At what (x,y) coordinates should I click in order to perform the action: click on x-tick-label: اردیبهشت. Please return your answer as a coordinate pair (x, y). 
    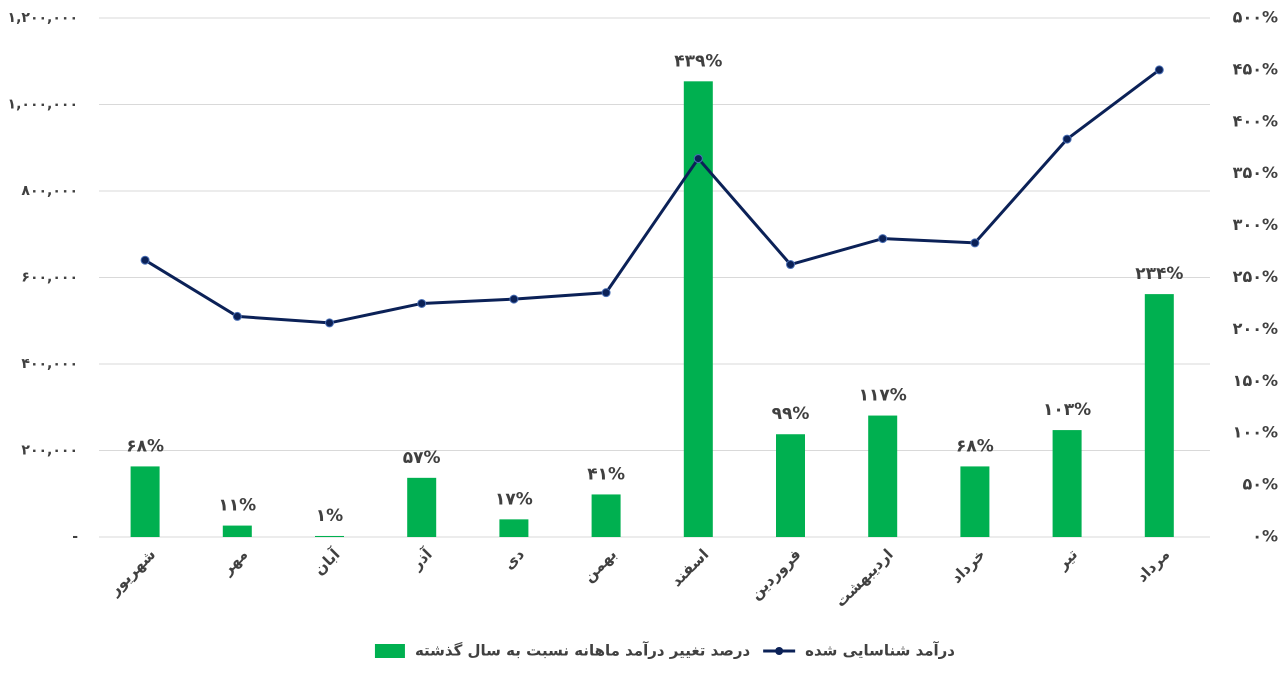
    Looking at the image, I should click on (863, 577).